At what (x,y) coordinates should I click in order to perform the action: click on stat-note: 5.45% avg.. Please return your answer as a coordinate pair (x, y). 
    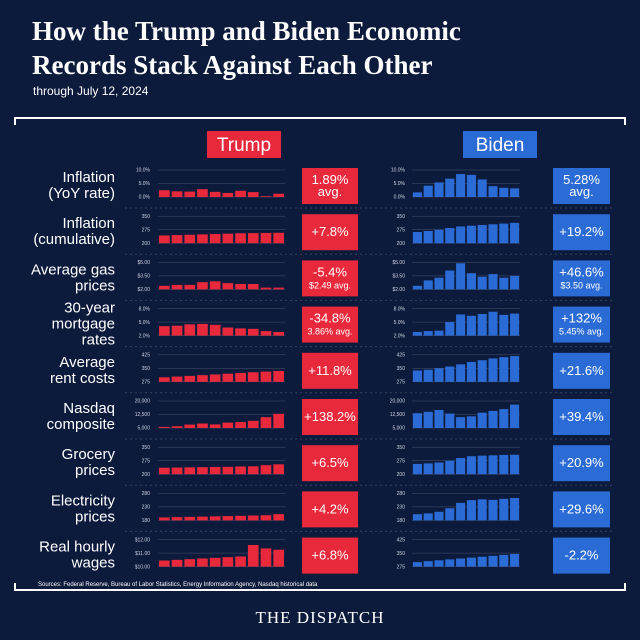
    Looking at the image, I should click on (581, 332).